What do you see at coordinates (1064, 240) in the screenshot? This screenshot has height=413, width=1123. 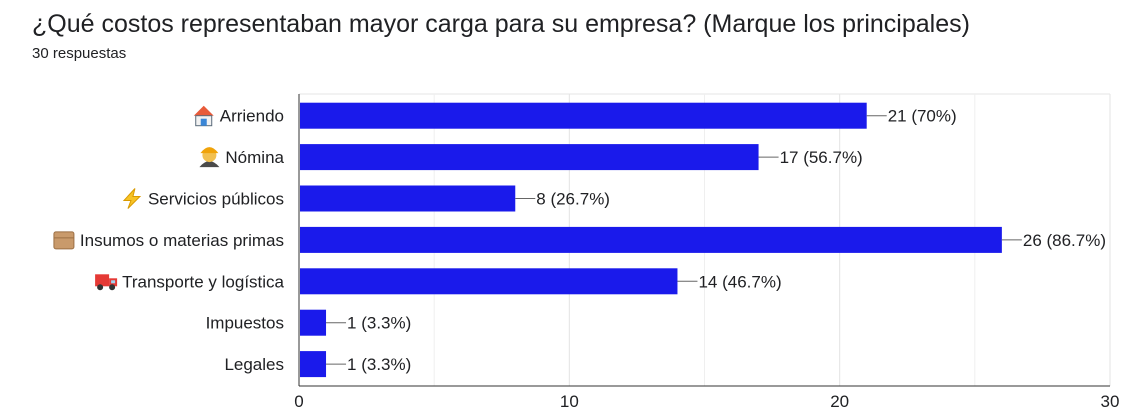 I see `data-label: 26 (86.7%)` at bounding box center [1064, 240].